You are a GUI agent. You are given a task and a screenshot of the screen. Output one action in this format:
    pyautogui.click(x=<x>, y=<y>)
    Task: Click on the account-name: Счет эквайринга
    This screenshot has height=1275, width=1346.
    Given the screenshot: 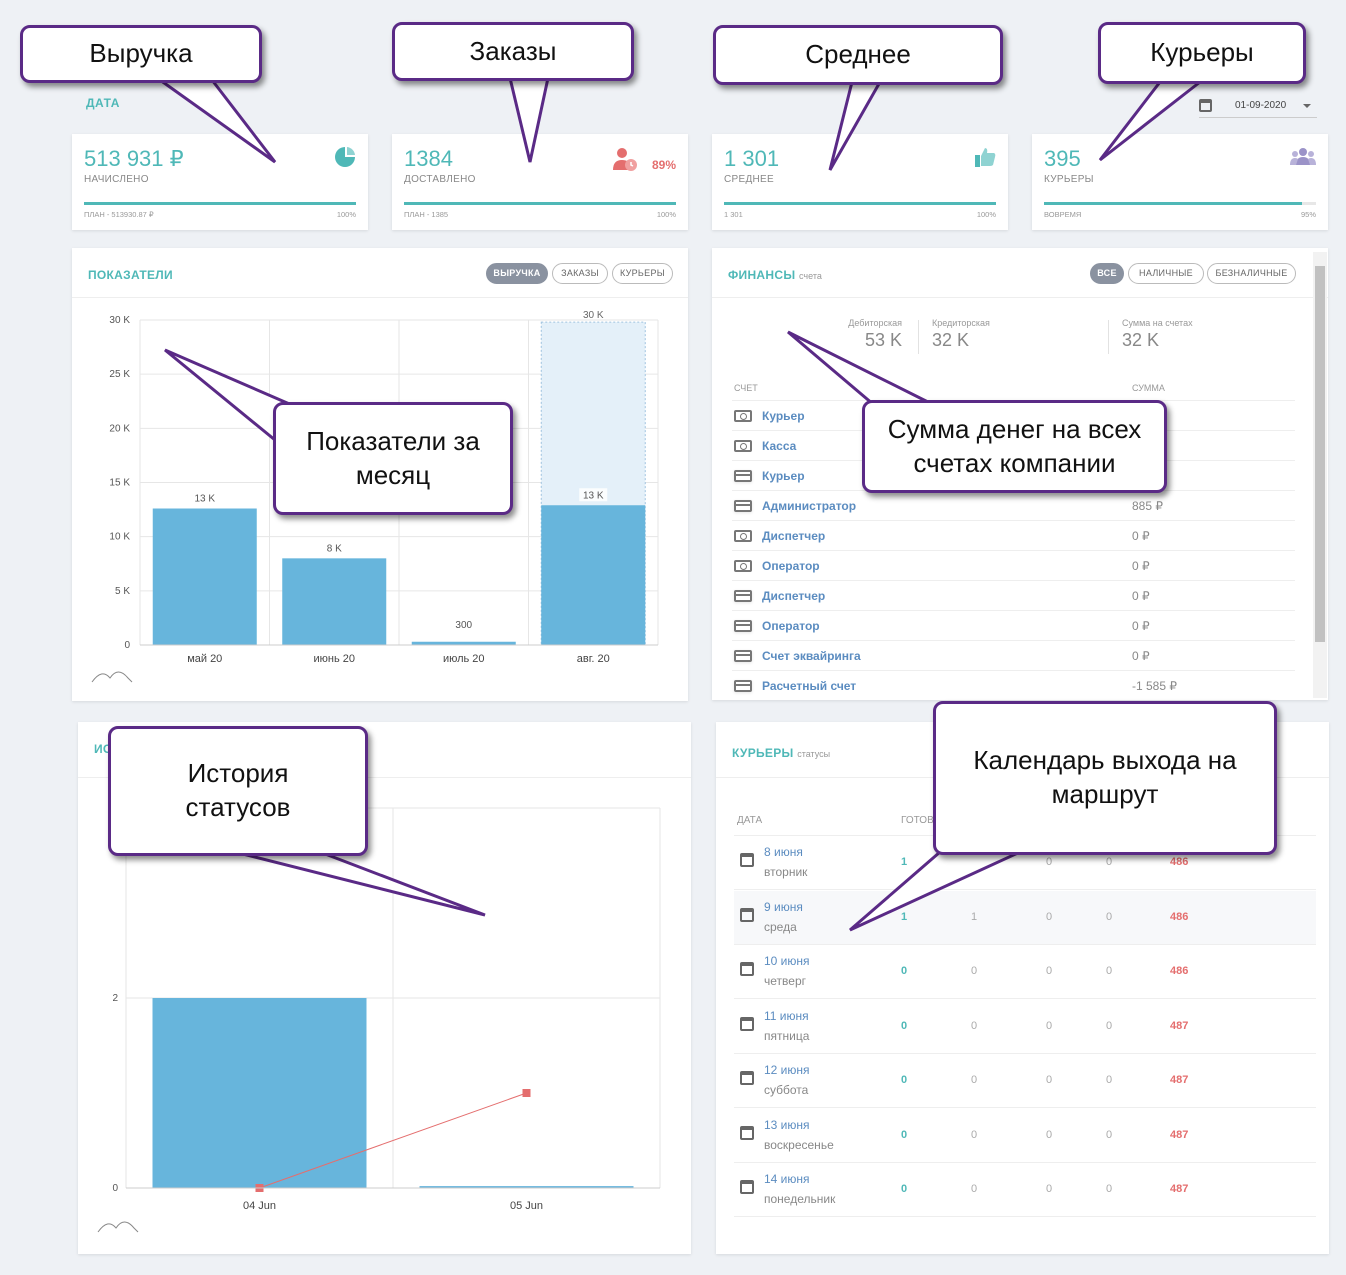 What is the action you would take?
    pyautogui.click(x=811, y=656)
    